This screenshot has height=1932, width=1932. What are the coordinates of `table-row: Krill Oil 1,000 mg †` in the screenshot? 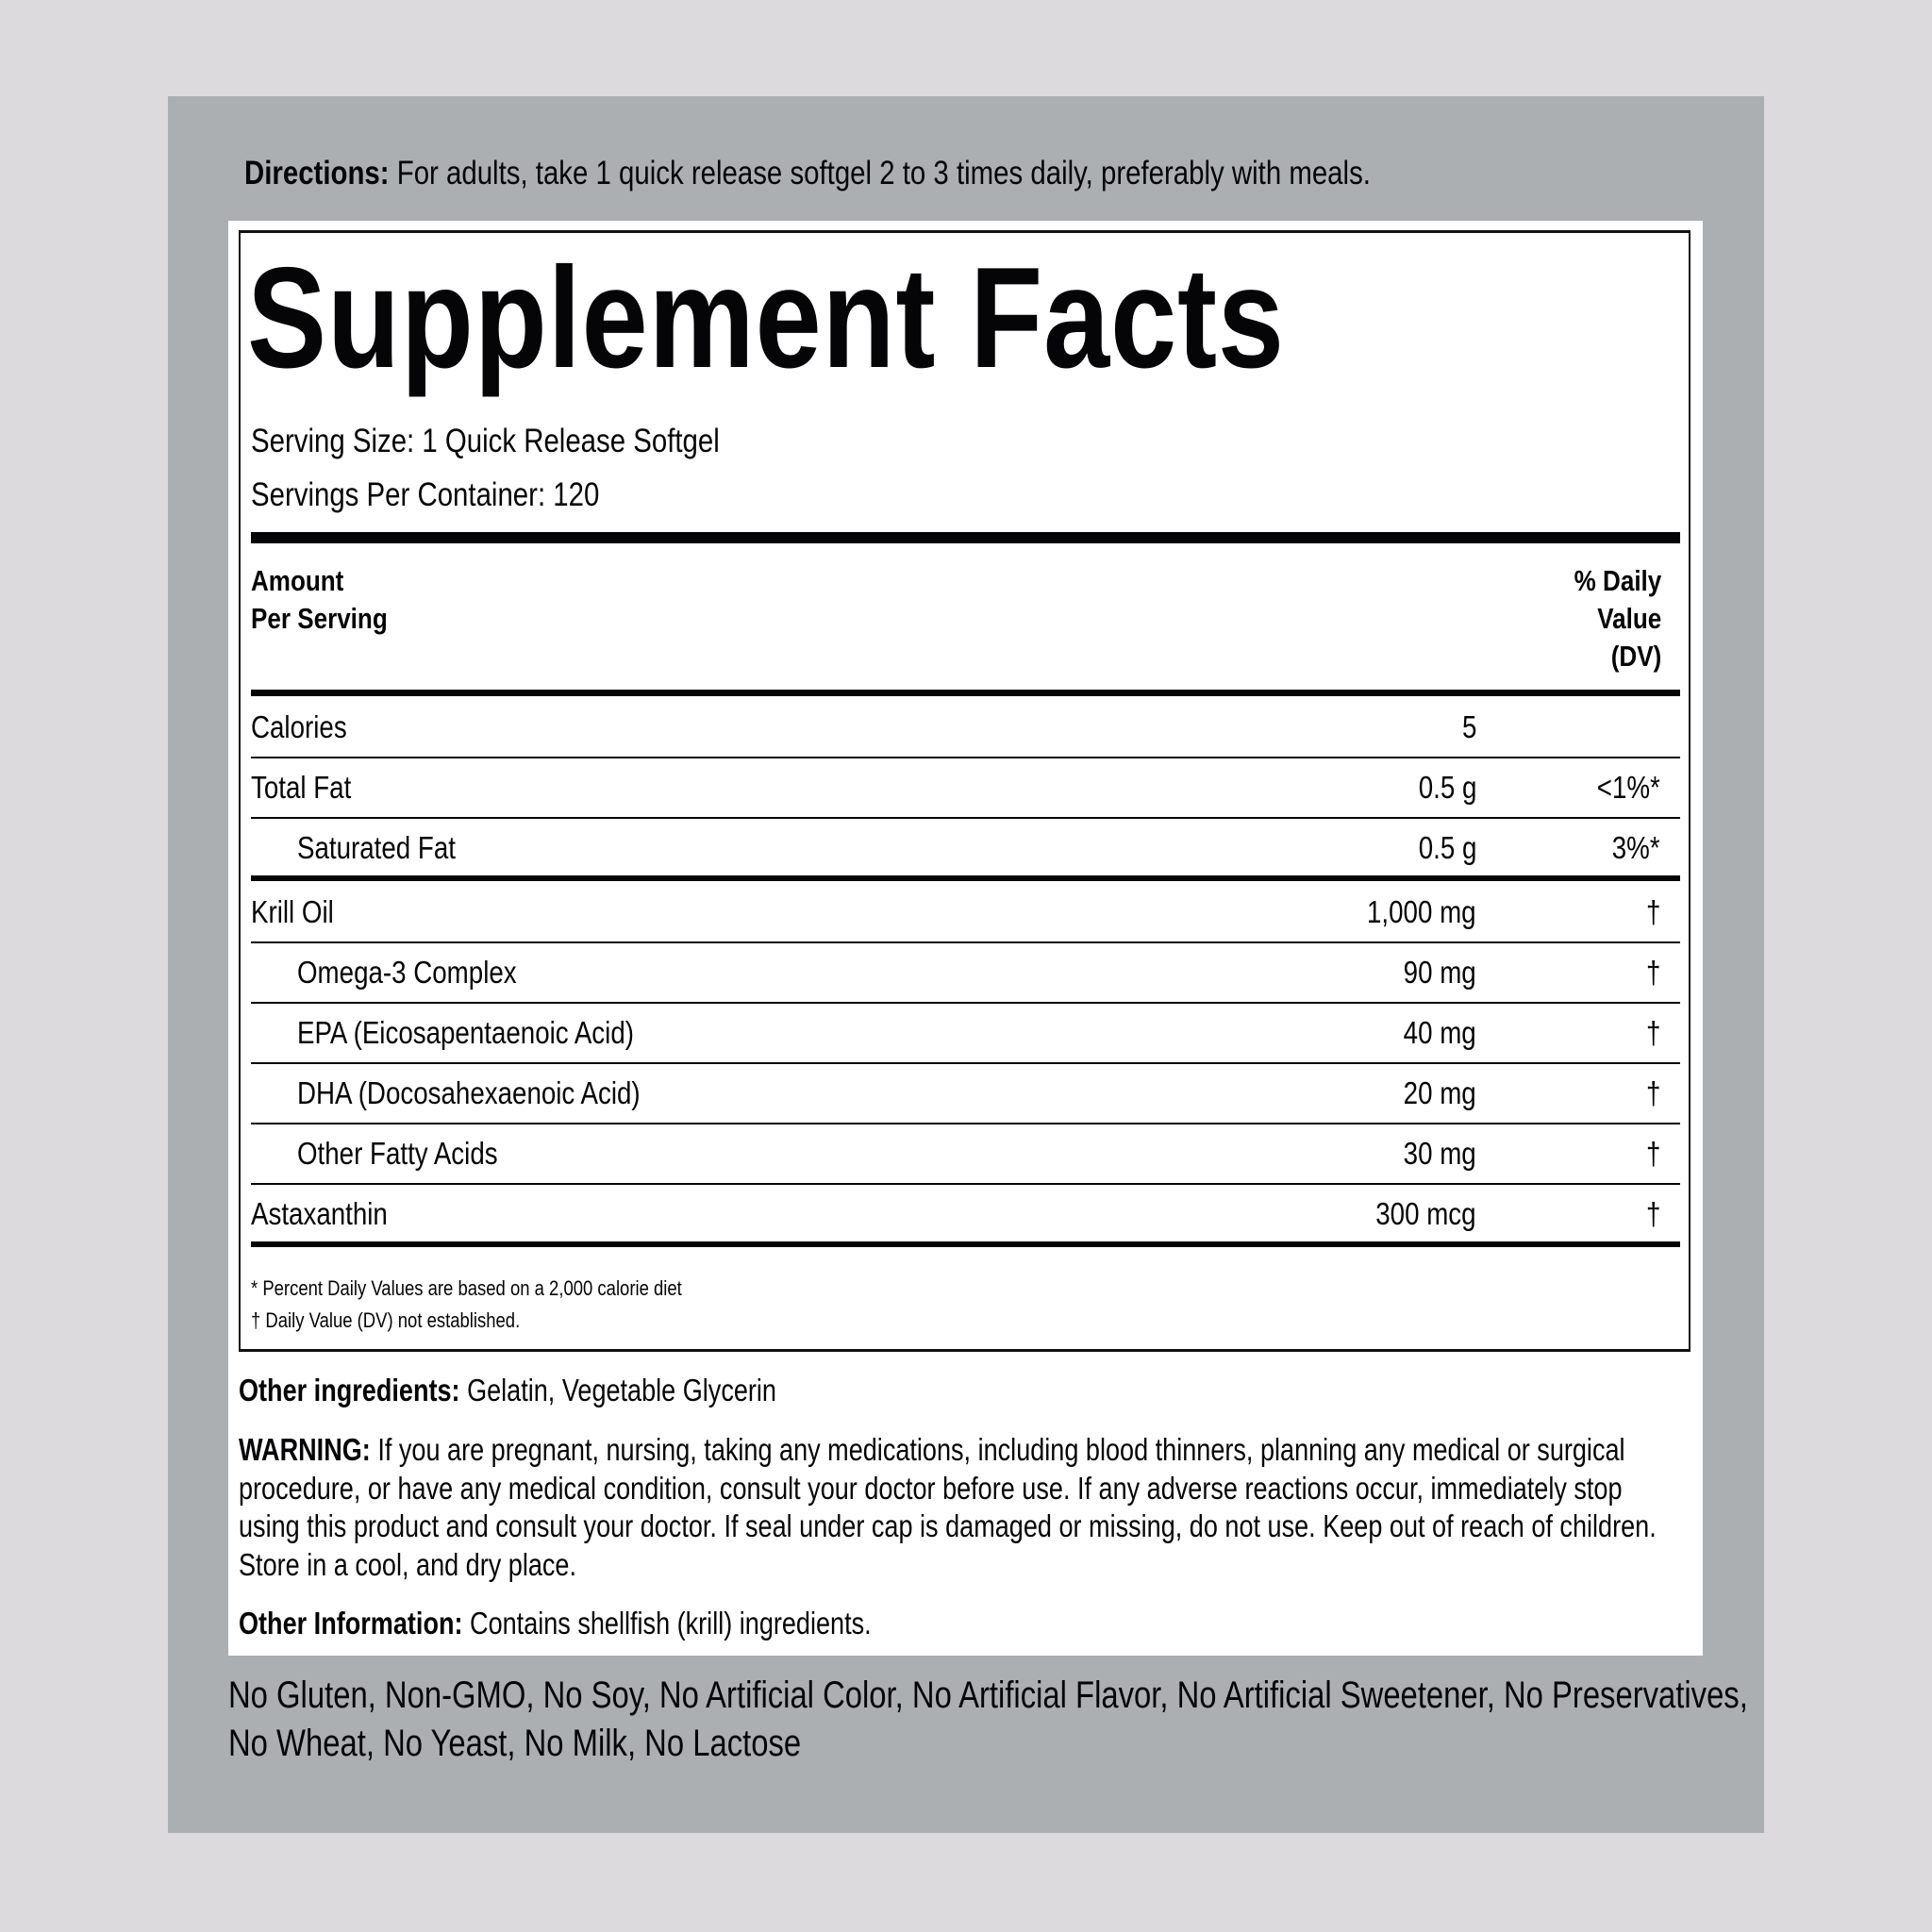 It's located at (965, 911).